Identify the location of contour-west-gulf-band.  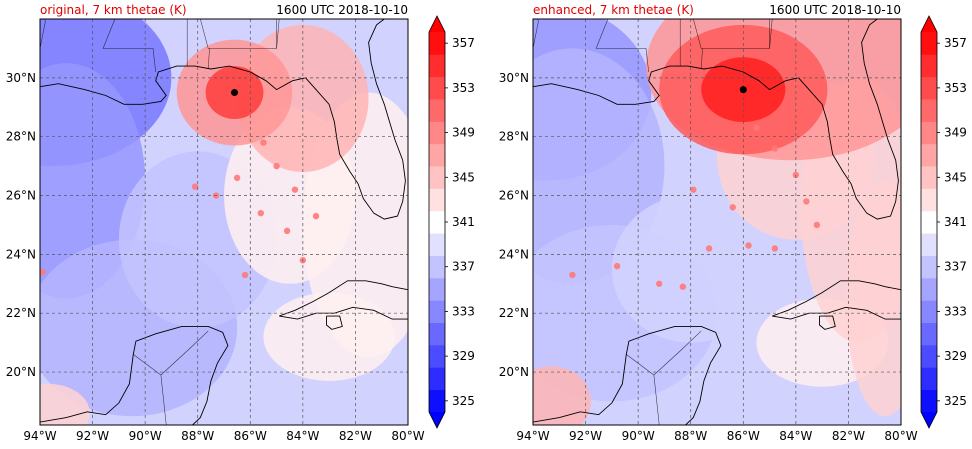
(93, 181).